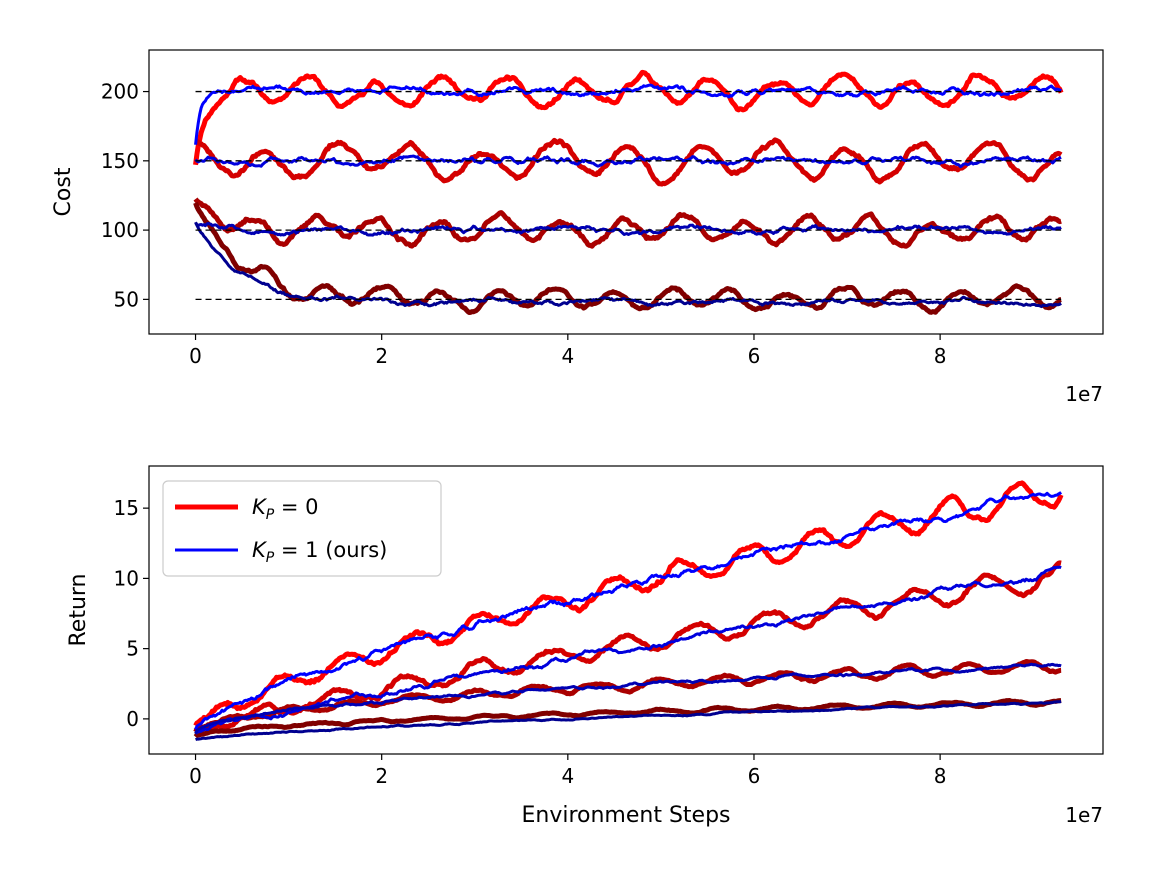 The width and height of the screenshot is (1152, 882). I want to click on legend-label-kp1: KP = 1 (ours), so click(319, 552).